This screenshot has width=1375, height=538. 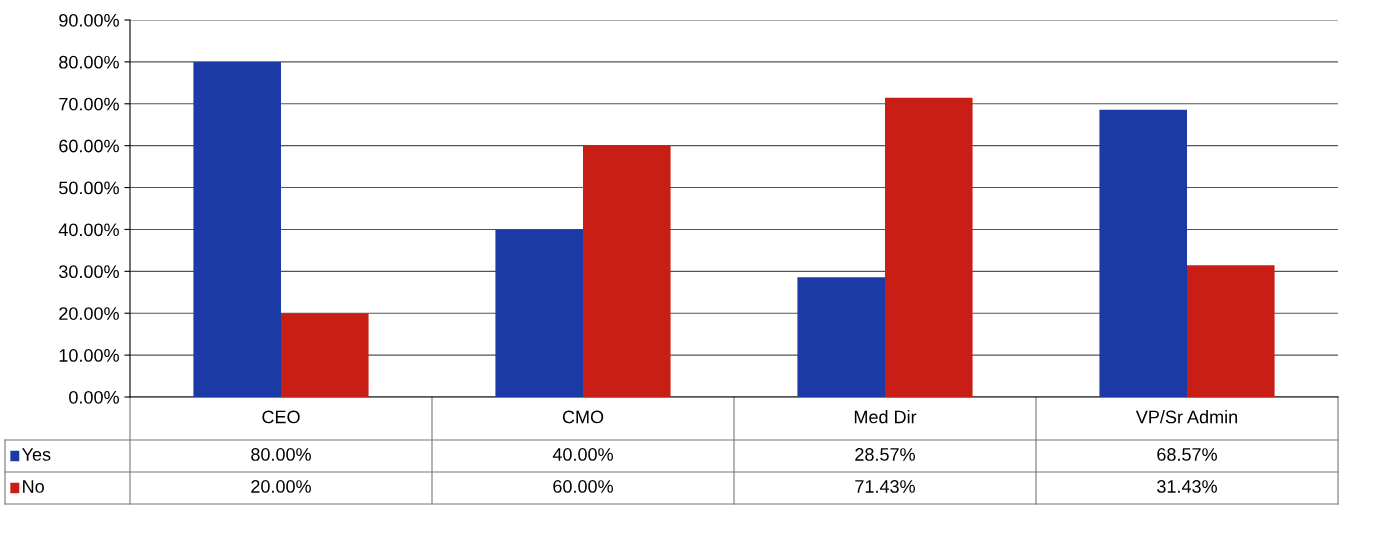 What do you see at coordinates (885, 417) in the screenshot?
I see `x-tick-label: Med Dir` at bounding box center [885, 417].